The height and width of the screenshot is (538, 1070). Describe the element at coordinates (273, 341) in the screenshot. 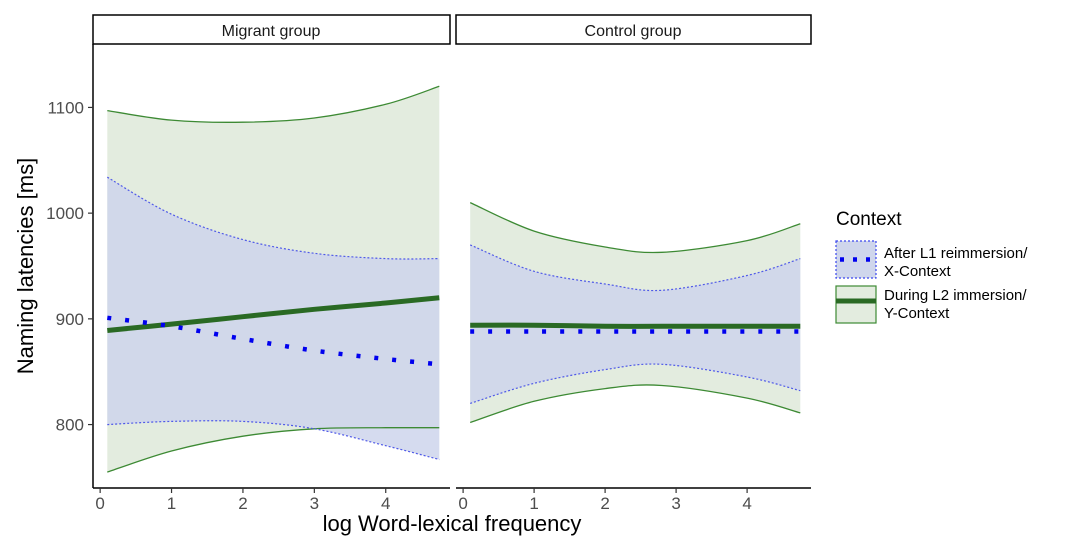

I see `mean-line-x-context` at that location.